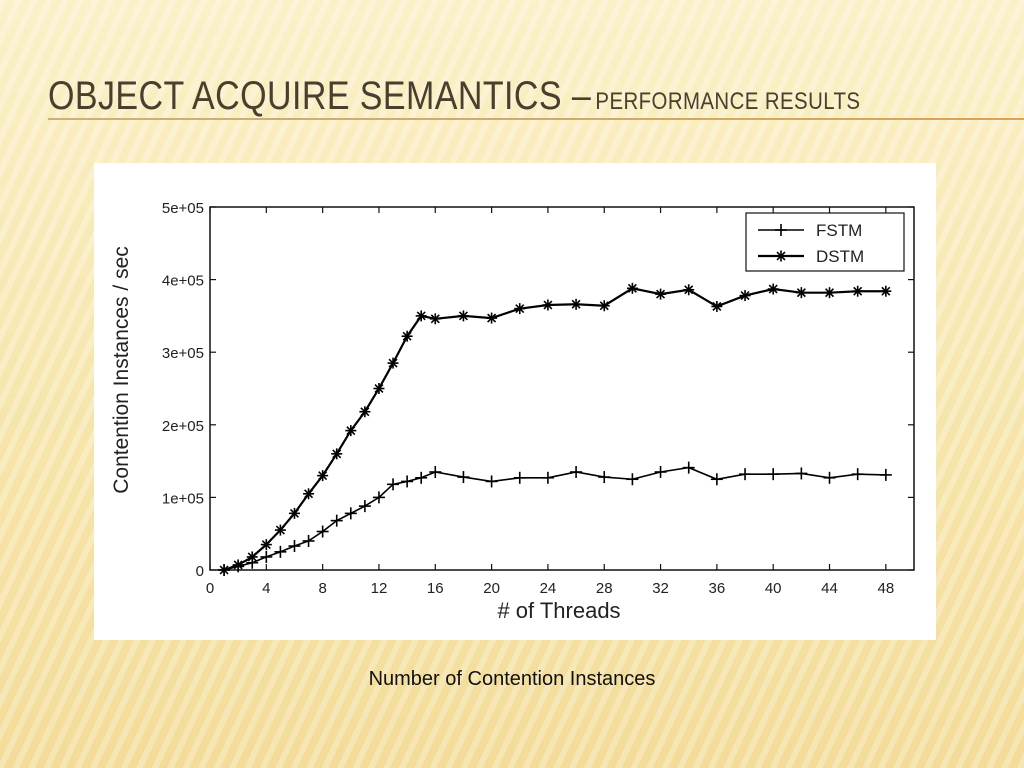  Describe the element at coordinates (604, 588) in the screenshot. I see `x-tick-label: 28` at that location.